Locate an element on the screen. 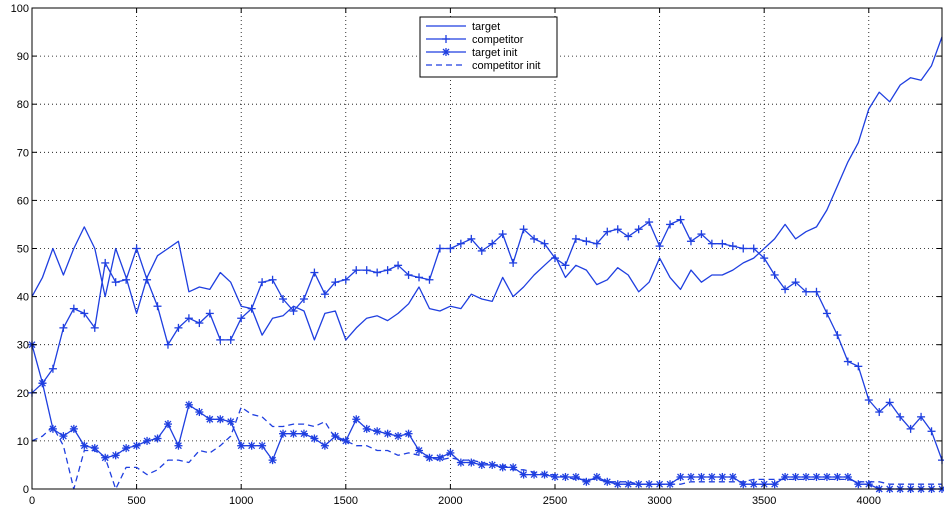  y-tick-label: 70 is located at coordinates (23, 153).